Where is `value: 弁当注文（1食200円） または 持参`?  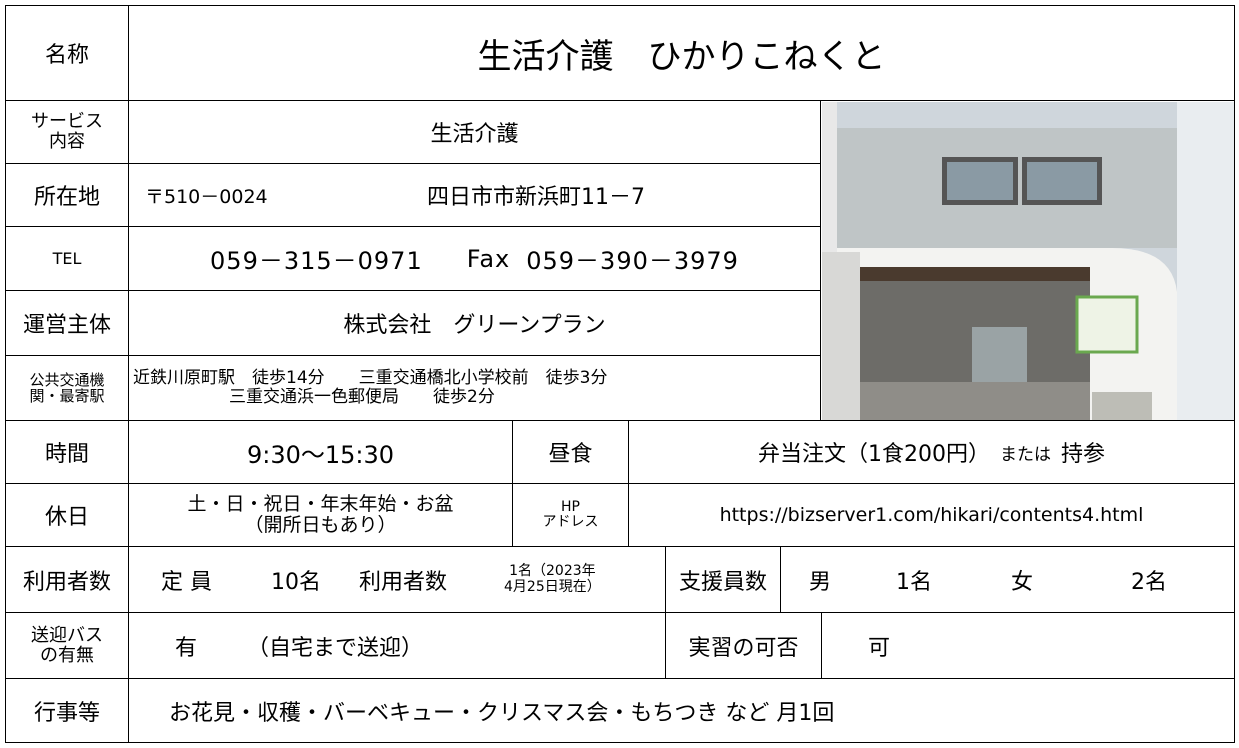 value: 弁当注文（1食200円） または 持参 is located at coordinates (931, 452).